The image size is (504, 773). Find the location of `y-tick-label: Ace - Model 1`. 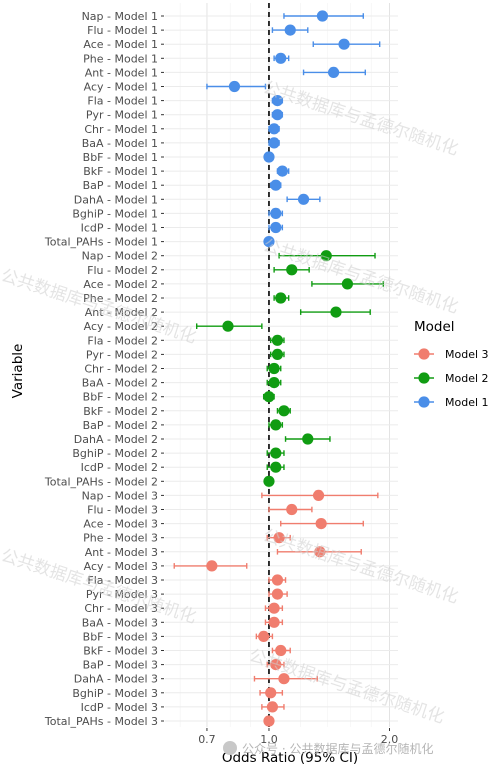

y-tick-label: Ace - Model 1 is located at coordinates (120, 44).